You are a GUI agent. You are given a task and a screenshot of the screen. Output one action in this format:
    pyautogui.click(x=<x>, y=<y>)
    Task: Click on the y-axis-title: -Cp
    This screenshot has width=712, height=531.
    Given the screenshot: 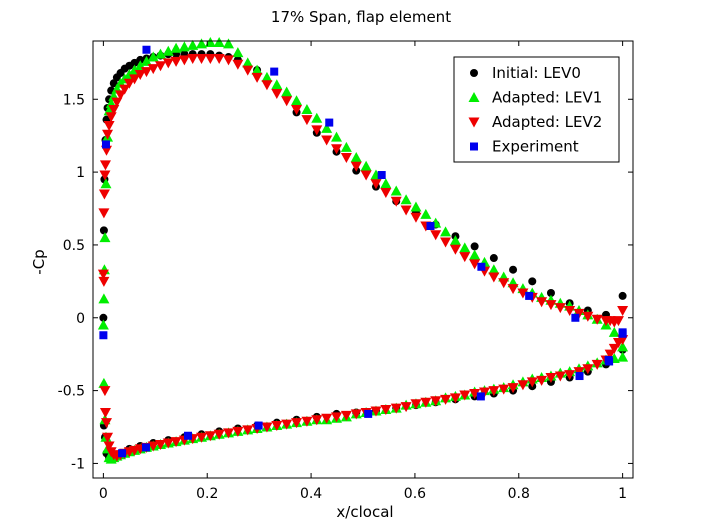 What is the action you would take?
    pyautogui.click(x=39, y=261)
    